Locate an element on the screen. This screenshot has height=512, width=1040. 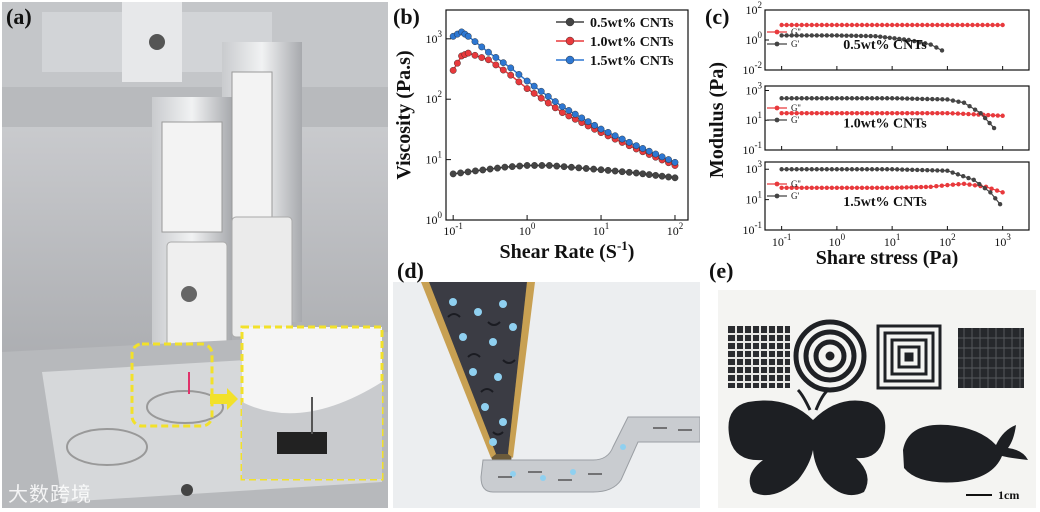
butterfly-shape is located at coordinates (807, 442).